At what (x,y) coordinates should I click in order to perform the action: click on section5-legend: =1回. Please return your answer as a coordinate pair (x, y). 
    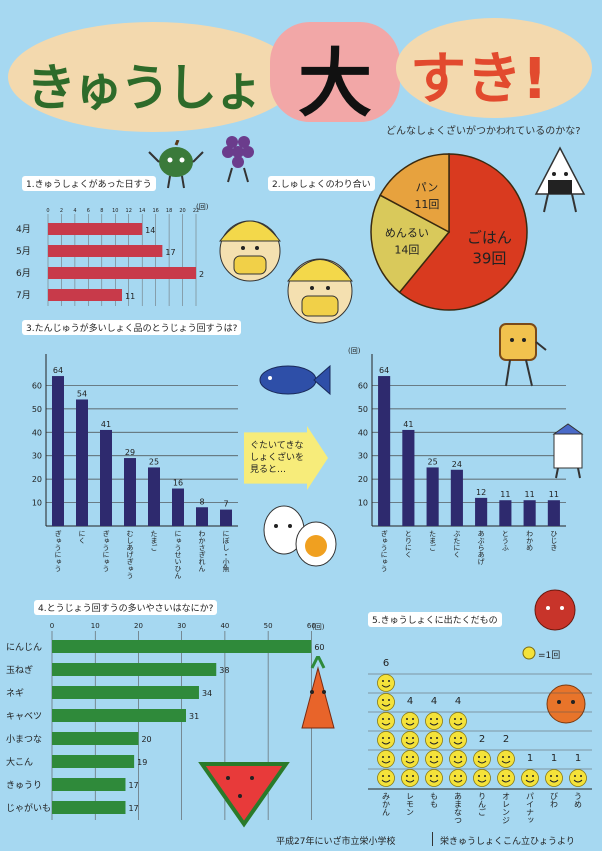
    Looking at the image, I should click on (549, 656).